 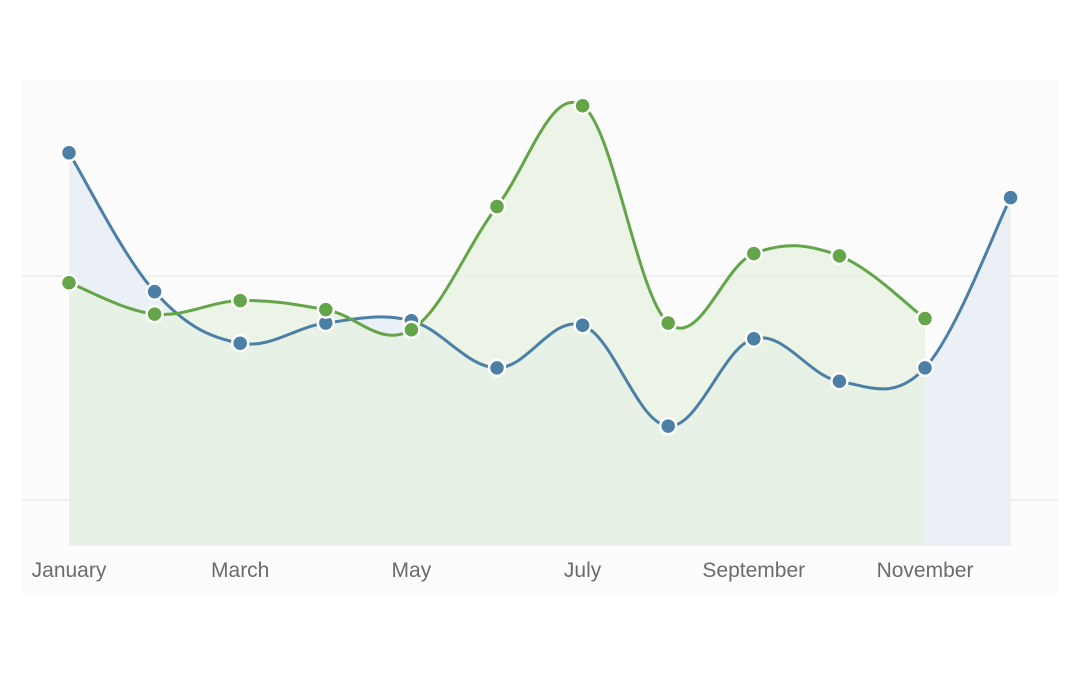 I want to click on x-axis-ticks: January March May July September November, so click(x=503, y=570).